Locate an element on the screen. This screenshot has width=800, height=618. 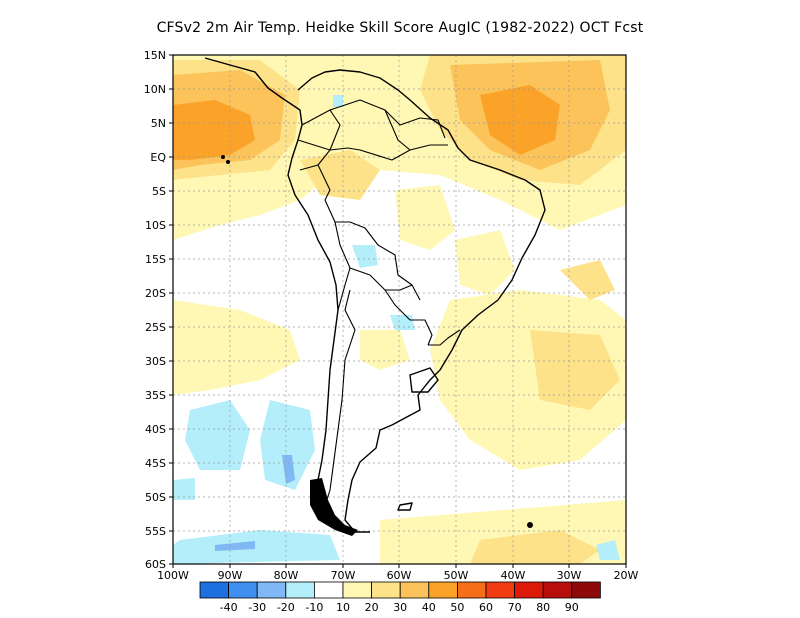
colorbar-labels: -40 -30 -20 -10 10 20 30 40 50 60 70 80 90 is located at coordinates (399, 607).